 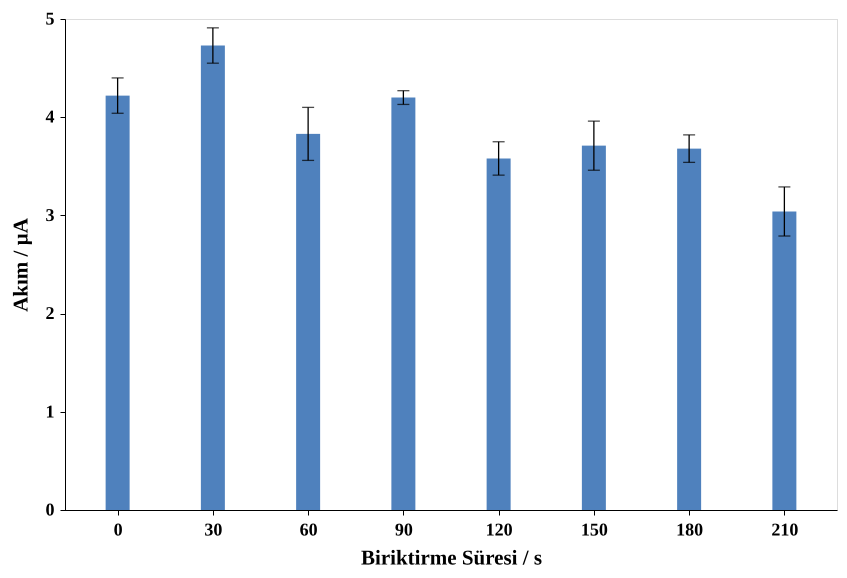 What do you see at coordinates (784, 530) in the screenshot?
I see `x-tick-label: 210` at bounding box center [784, 530].